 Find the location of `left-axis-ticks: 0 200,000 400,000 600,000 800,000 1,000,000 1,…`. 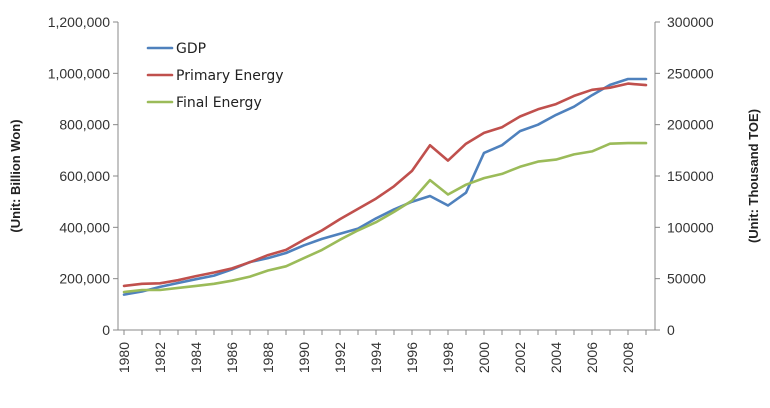

left-axis-ticks: 0 200,000 400,000 600,000 800,000 1,000,000 1,… is located at coordinates (83, 176).